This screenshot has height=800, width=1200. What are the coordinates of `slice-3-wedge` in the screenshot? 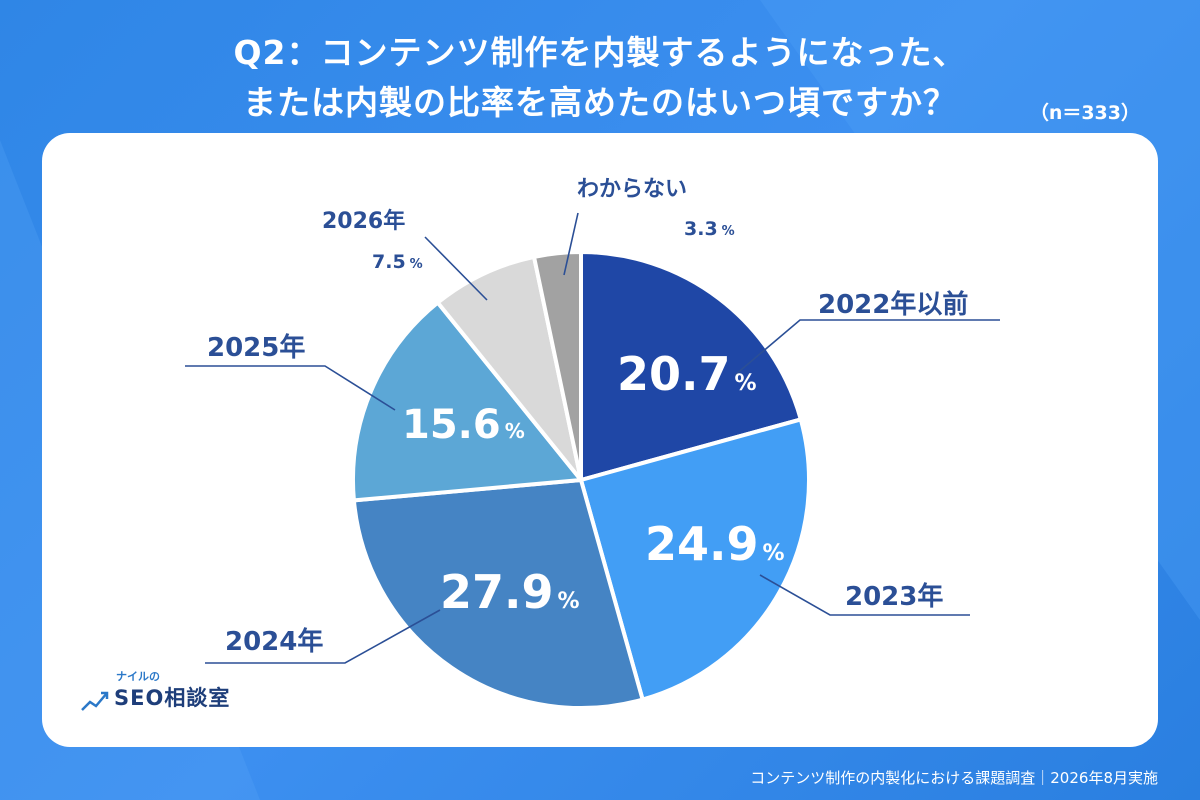 It's located at (467, 401).